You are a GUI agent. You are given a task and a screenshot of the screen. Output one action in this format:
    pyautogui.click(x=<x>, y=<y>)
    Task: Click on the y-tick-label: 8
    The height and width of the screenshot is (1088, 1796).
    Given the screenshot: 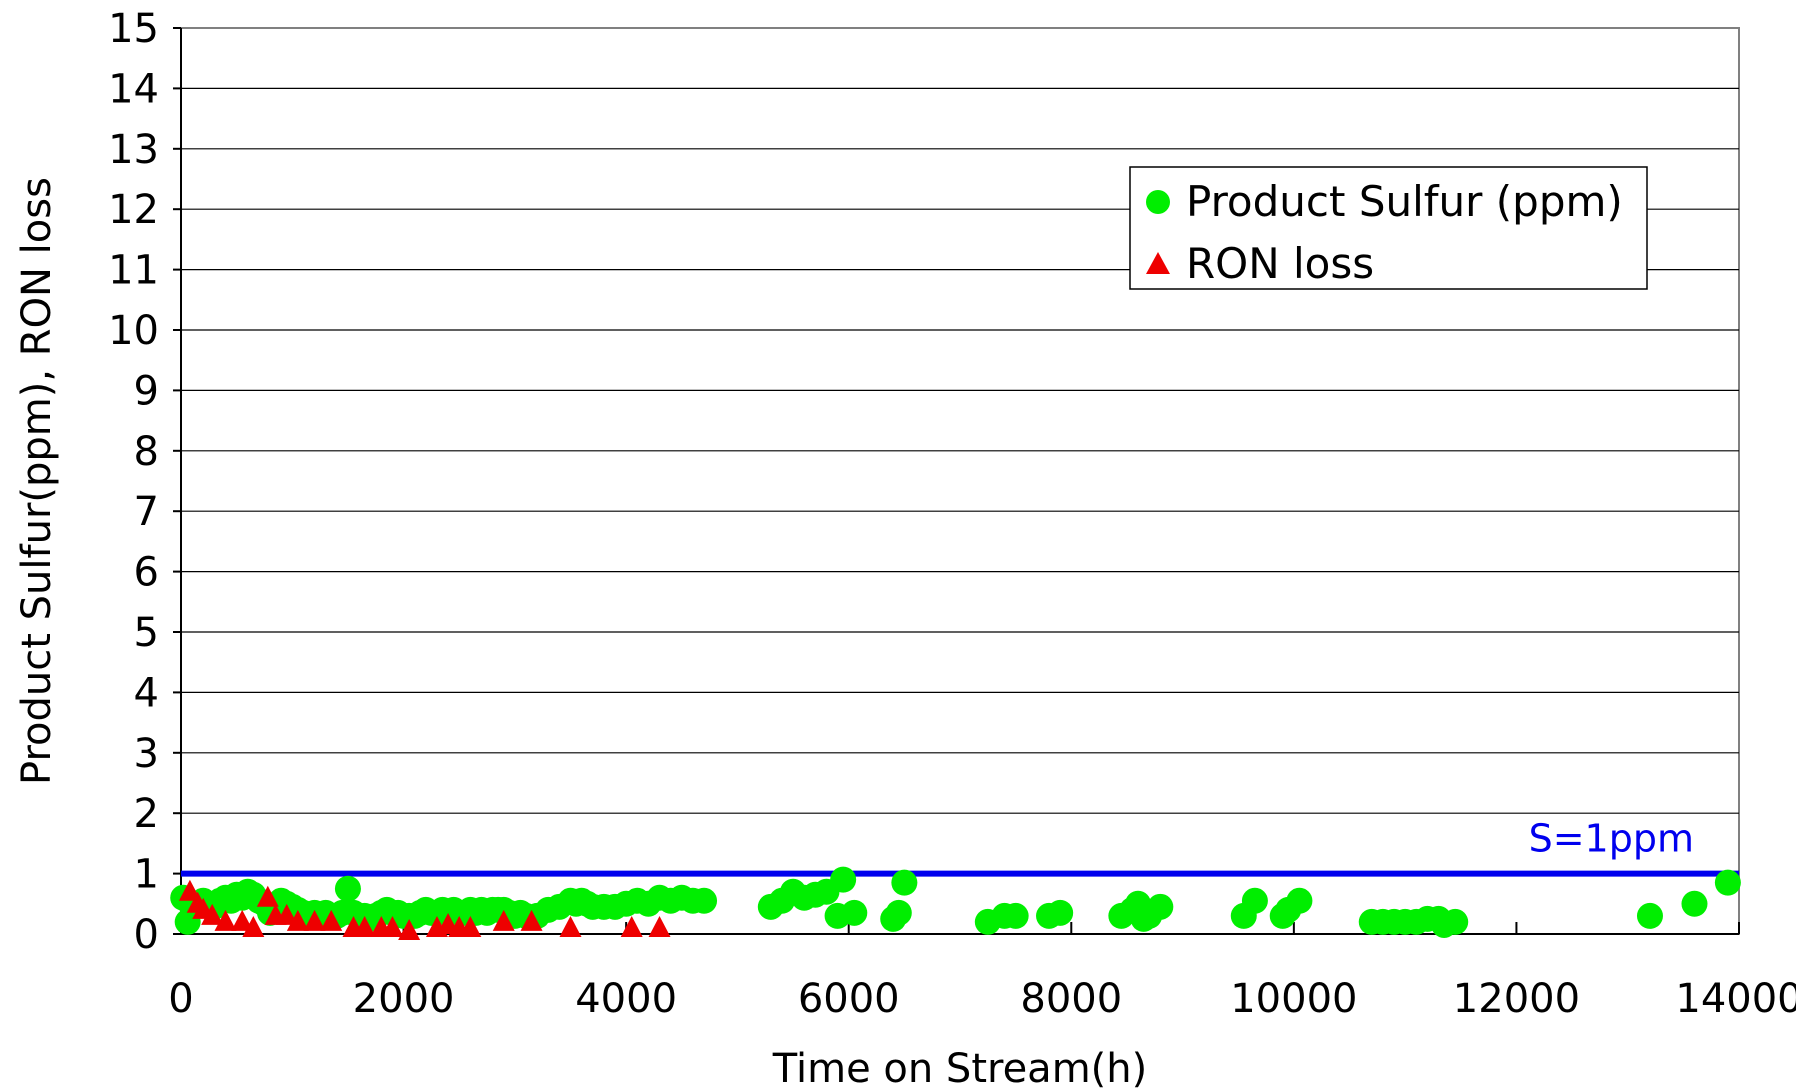 What is the action you would take?
    pyautogui.click(x=146, y=452)
    